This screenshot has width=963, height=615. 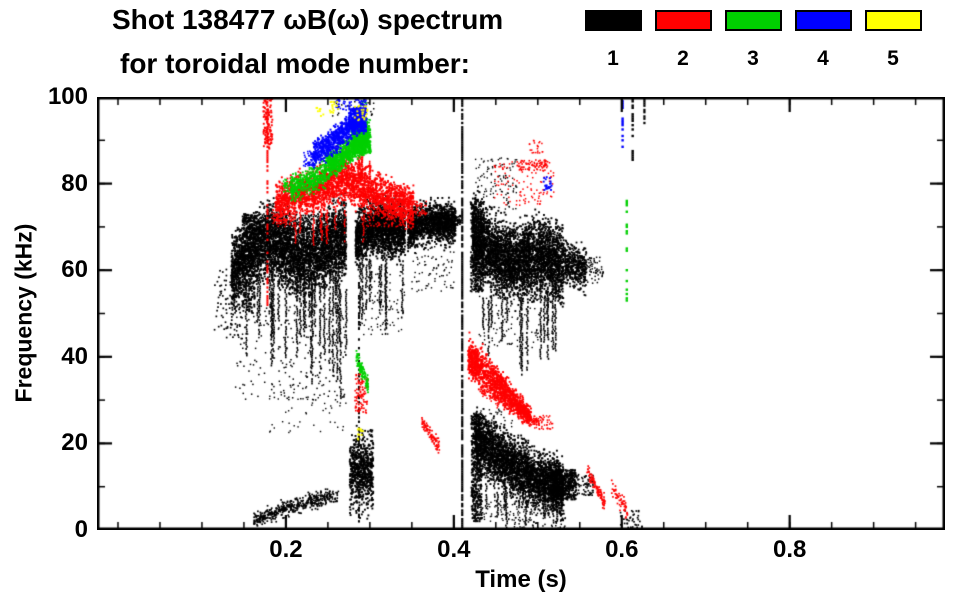 I want to click on y-tick-label: 80, so click(x=74, y=183).